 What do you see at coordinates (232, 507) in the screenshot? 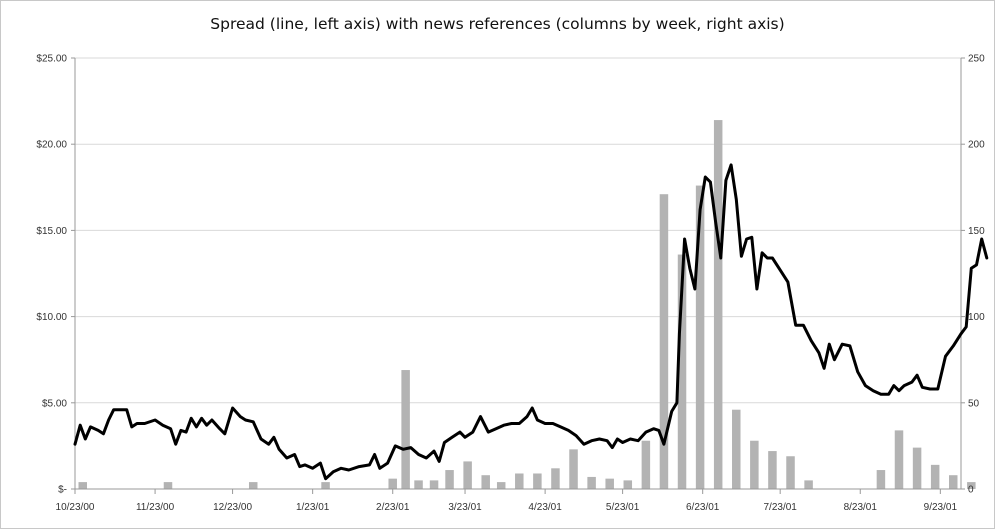
I see `x-axis-tick-label: 12/23/00` at bounding box center [232, 507].